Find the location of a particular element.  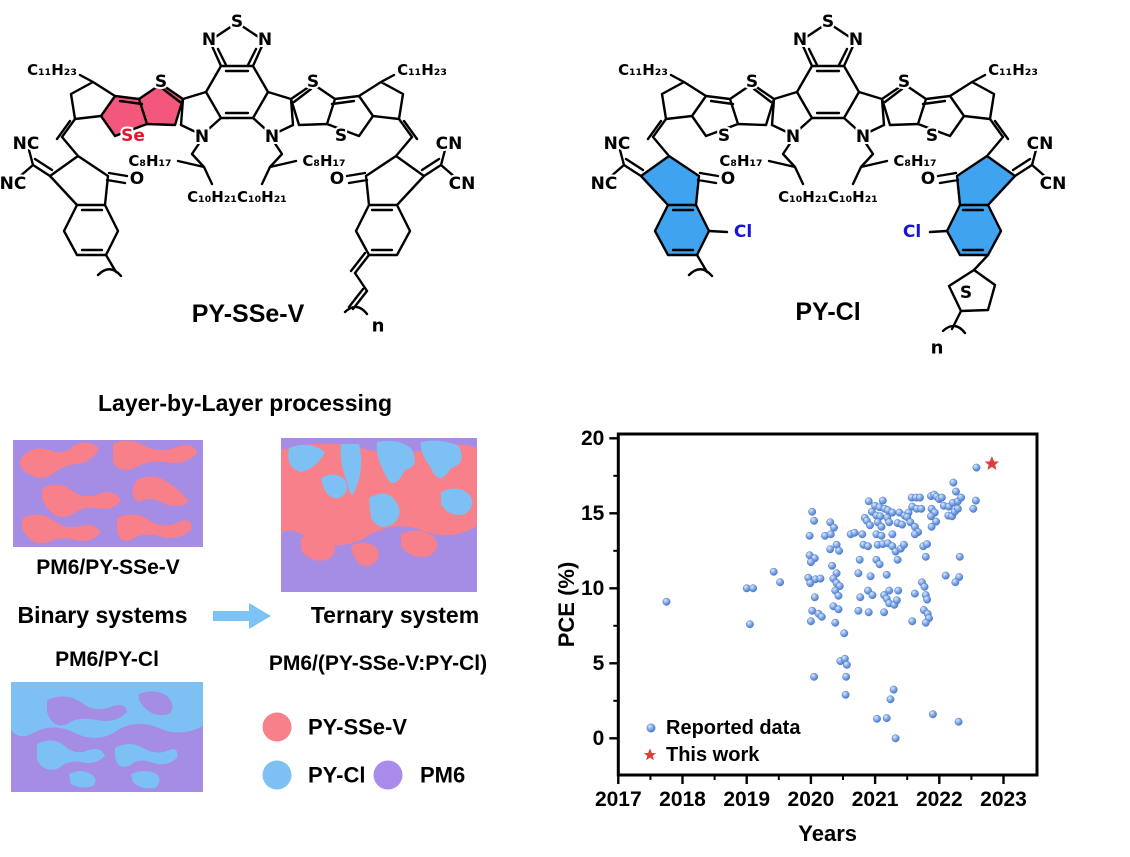

legend-label: PY-SSe-V is located at coordinates (357, 727).